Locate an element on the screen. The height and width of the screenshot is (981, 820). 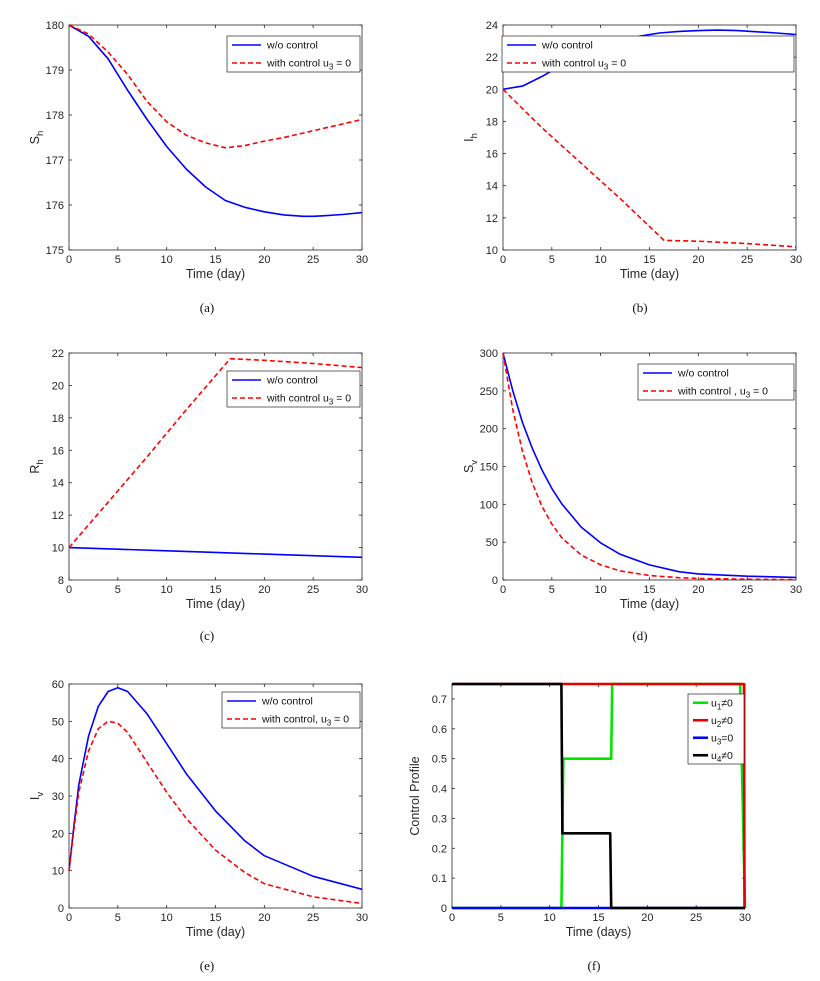
y-tick-label: 14 is located at coordinates (58, 484).